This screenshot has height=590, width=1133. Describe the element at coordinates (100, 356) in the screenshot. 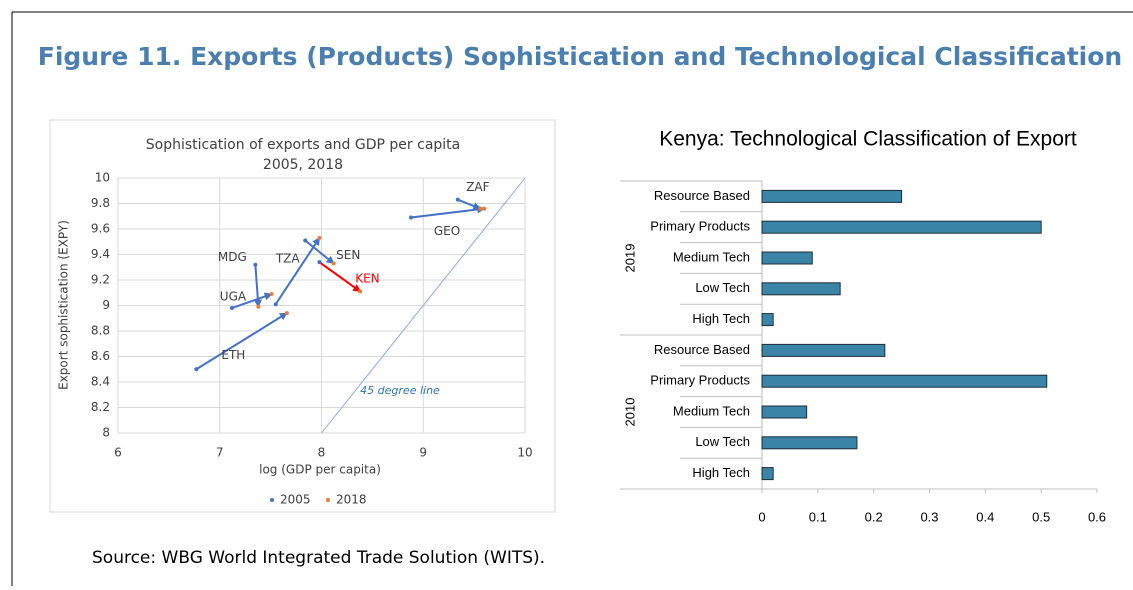

I see `y-tick-label: 8.6` at that location.